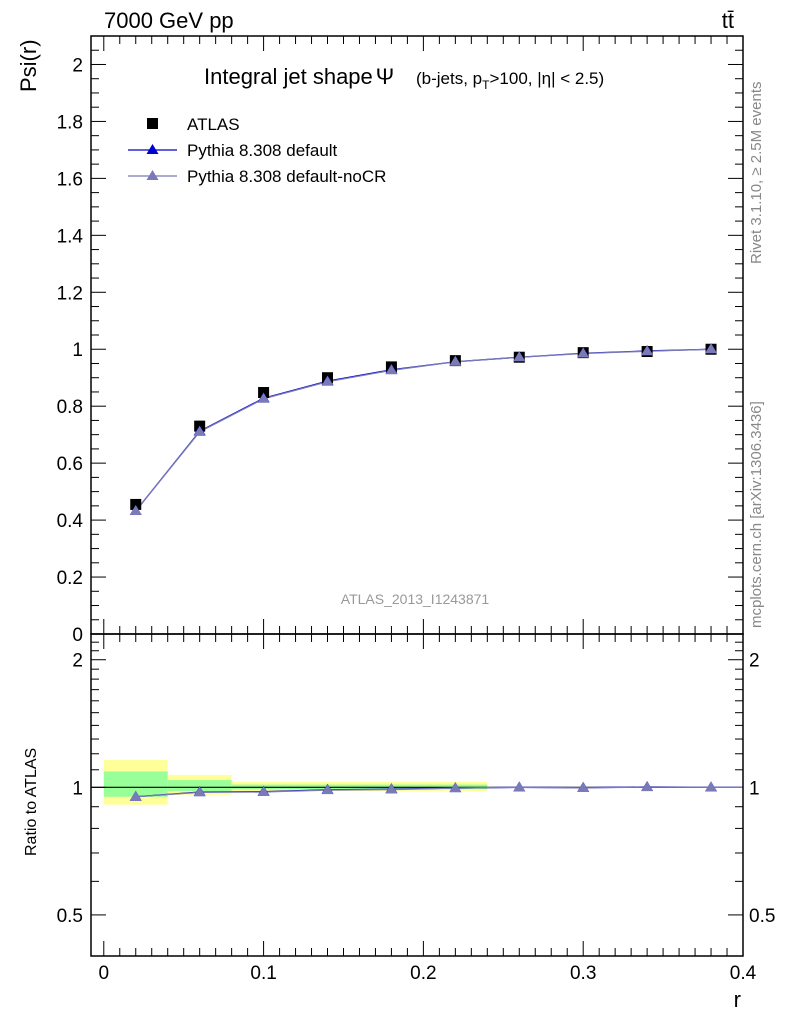 This screenshot has height=1024, width=786. I want to click on x-tick-label: 0.1, so click(263, 973).